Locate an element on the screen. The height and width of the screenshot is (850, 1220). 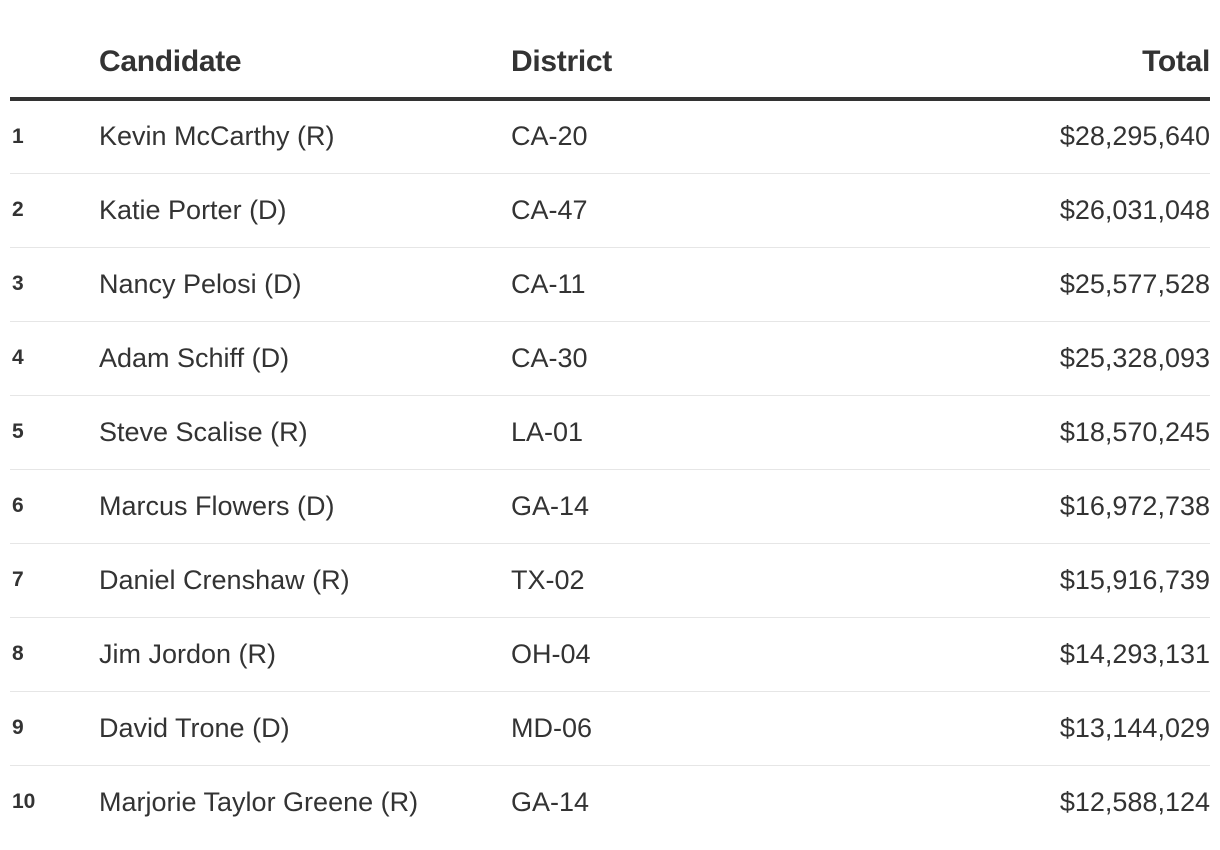
candidate-cell: Marjorie Taylor Greene (R) is located at coordinates (259, 801).